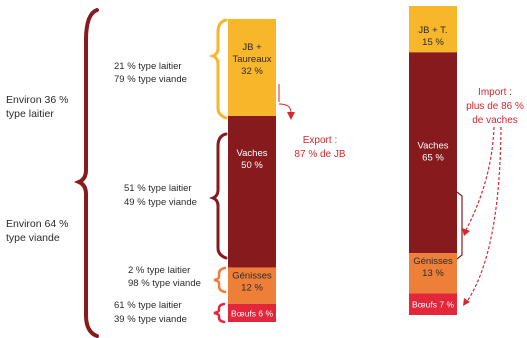 The height and width of the screenshot is (338, 527). What do you see at coordinates (219, 313) in the screenshot?
I see `brace-boeufs` at bounding box center [219, 313].